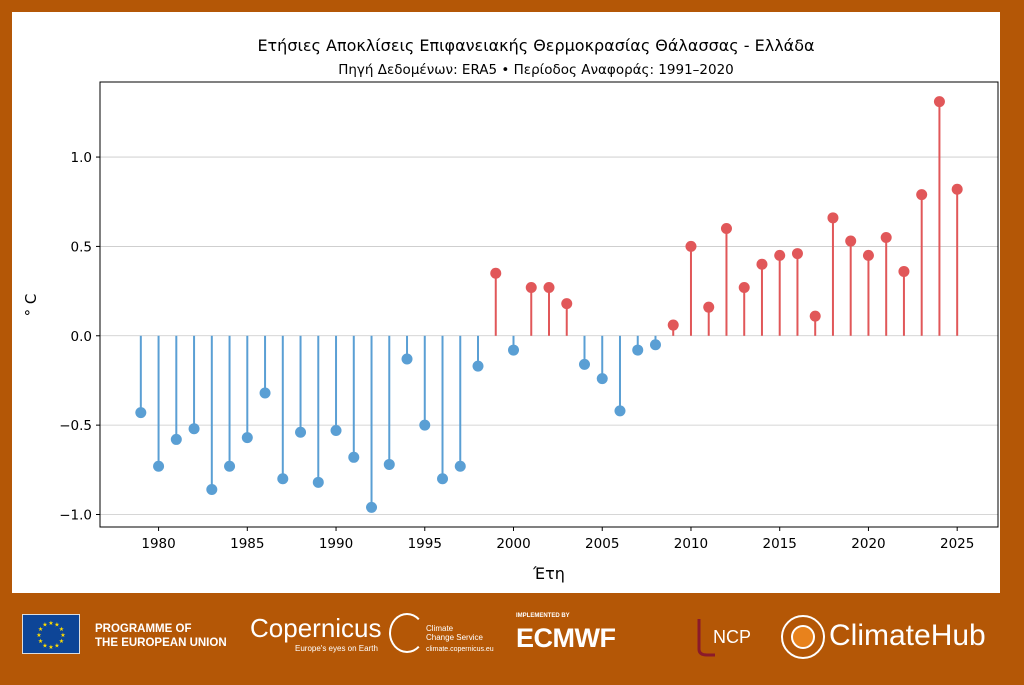 This screenshot has height=685, width=1024. I want to click on stem-marker-2005, so click(602, 379).